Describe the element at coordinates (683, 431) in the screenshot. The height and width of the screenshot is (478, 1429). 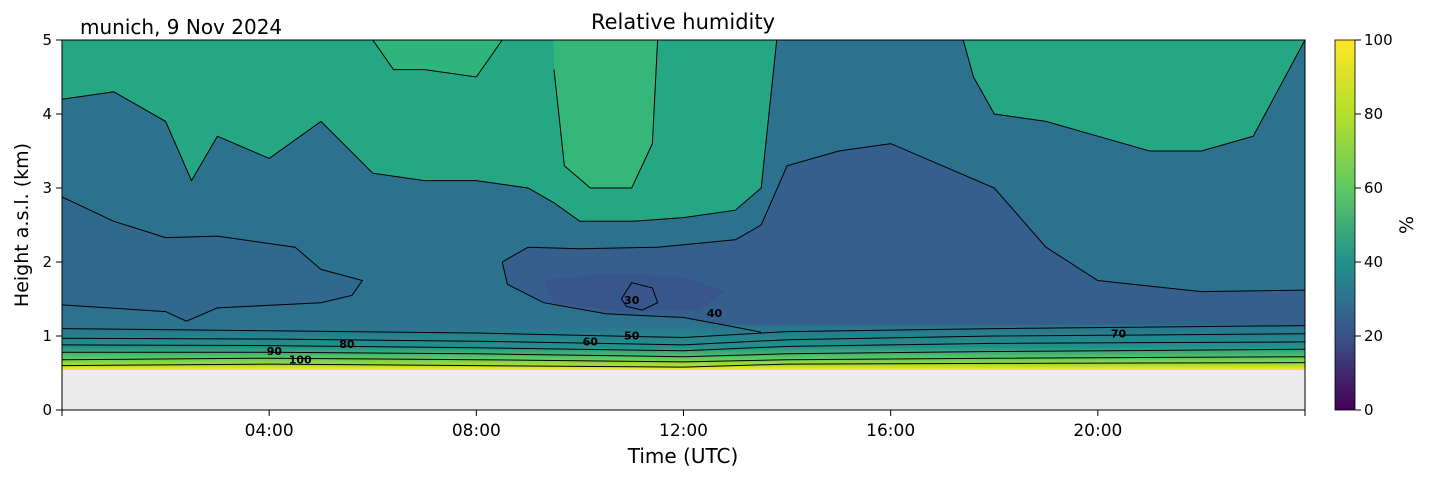
I see `x-tick-label: 12:00` at that location.